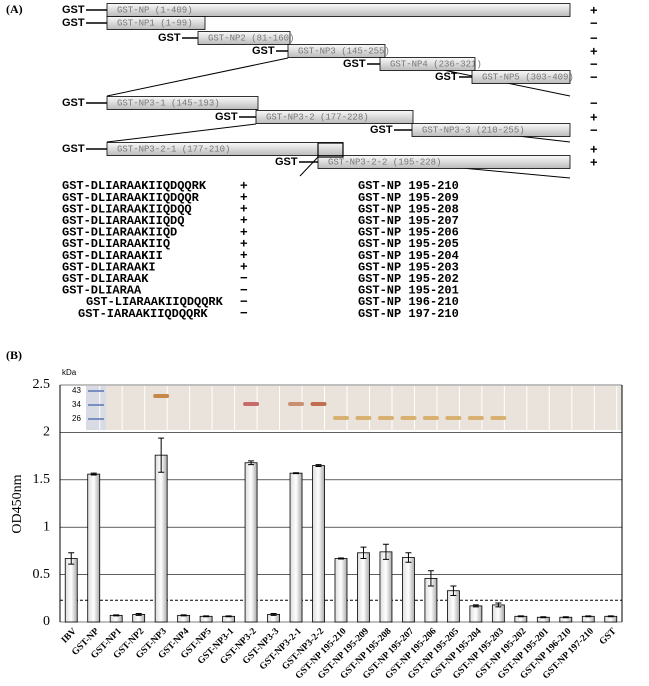  What do you see at coordinates (408, 279) in the screenshot?
I see `peptide-name: GST-NP 195-202` at bounding box center [408, 279].